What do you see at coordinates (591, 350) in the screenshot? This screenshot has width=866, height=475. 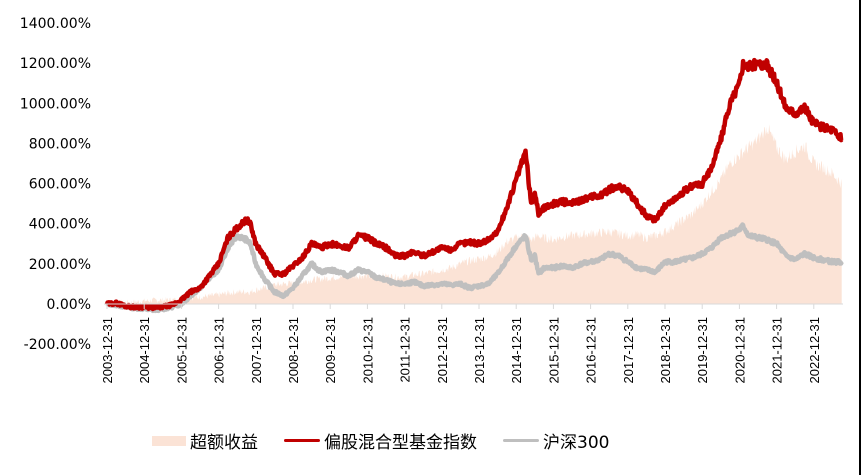 I see `x-tick-label: 2016-12-31` at bounding box center [591, 350].